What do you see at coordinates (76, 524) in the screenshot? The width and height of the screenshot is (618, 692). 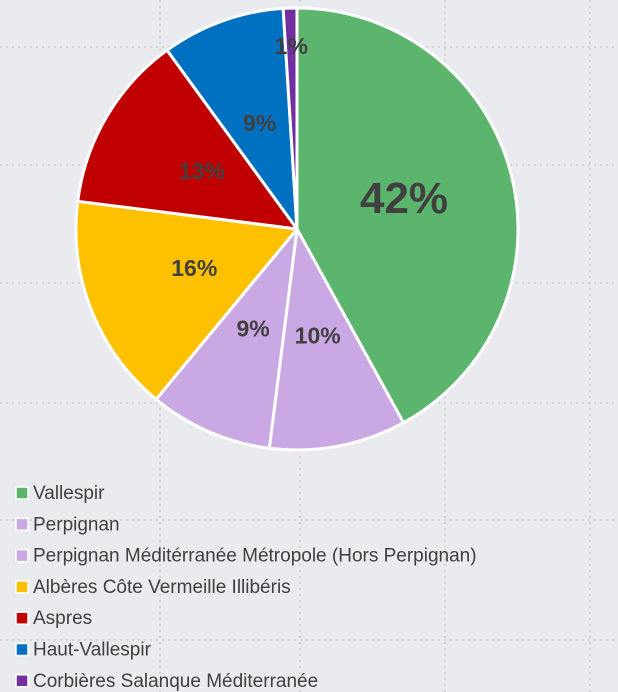 I see `legend-label: Perpignan` at bounding box center [76, 524].